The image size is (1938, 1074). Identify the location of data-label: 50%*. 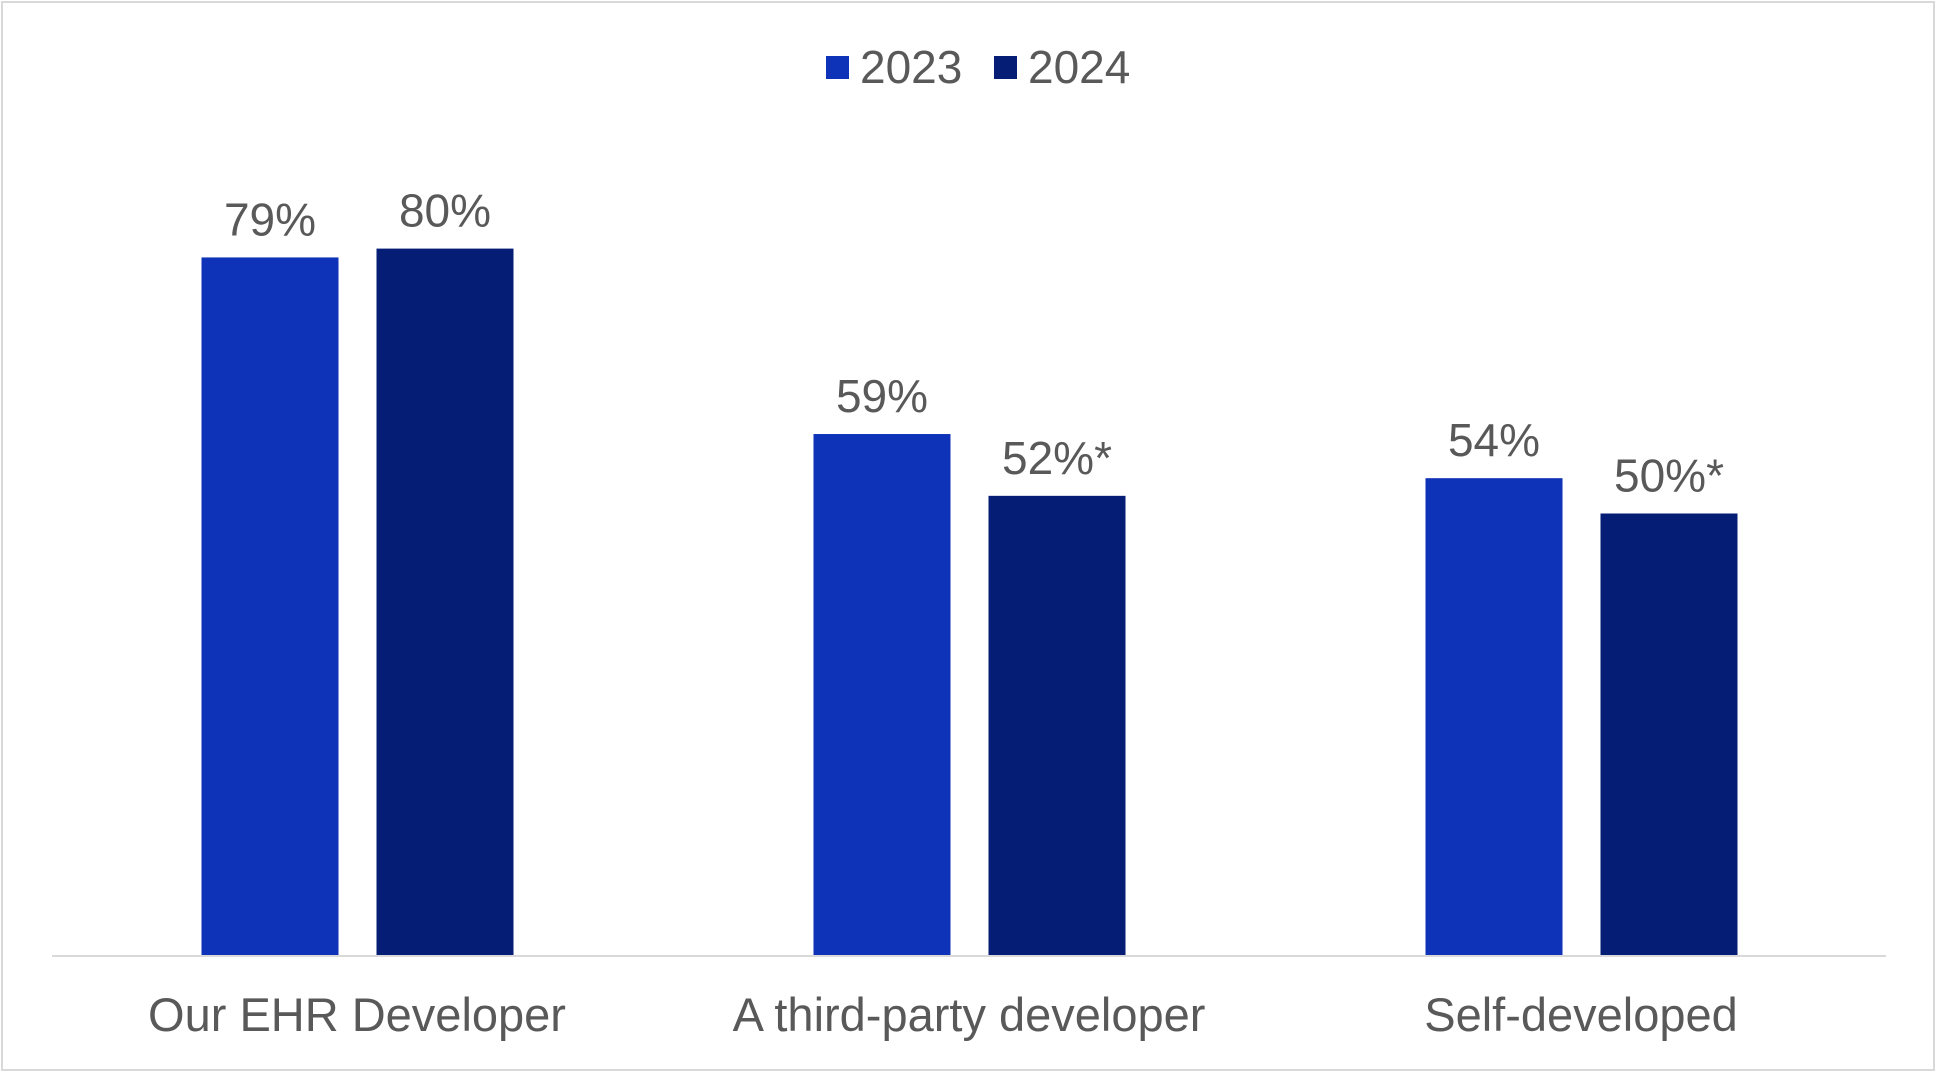
(1669, 476).